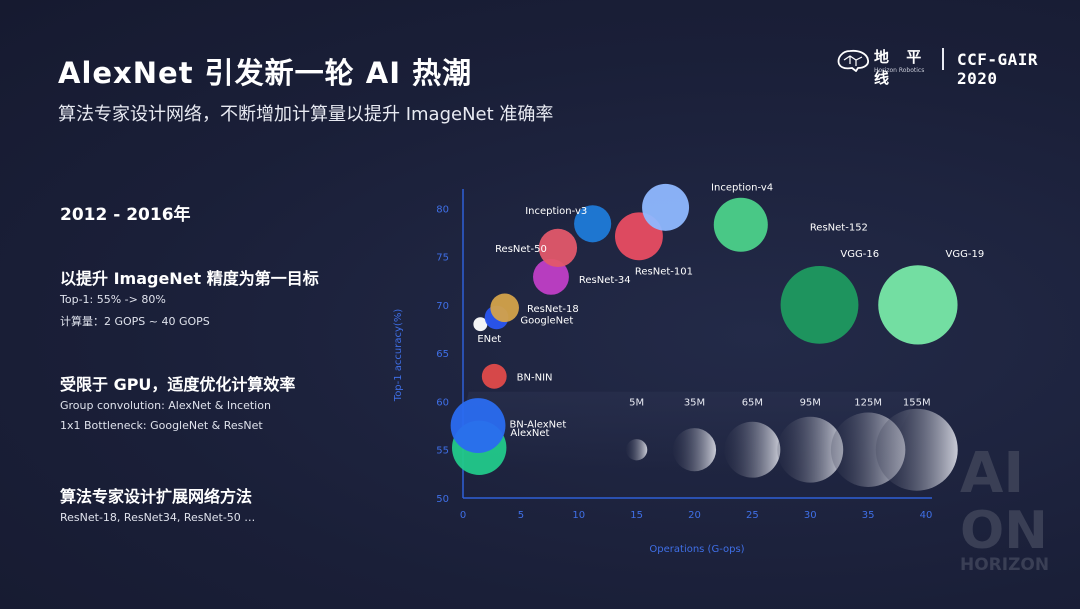 This screenshot has height=609, width=1080. I want to click on brain-logo-icon, so click(853, 60).